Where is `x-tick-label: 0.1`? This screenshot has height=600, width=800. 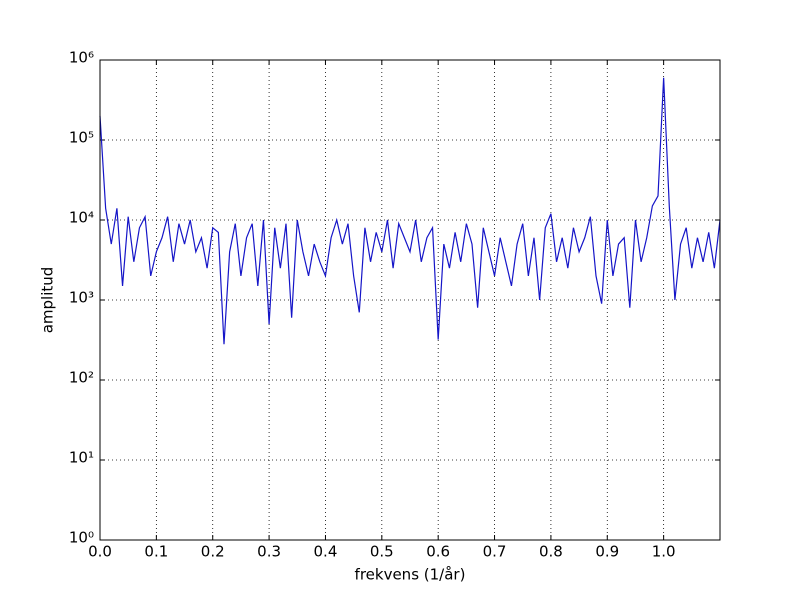 x-tick-label: 0.1 is located at coordinates (156, 552).